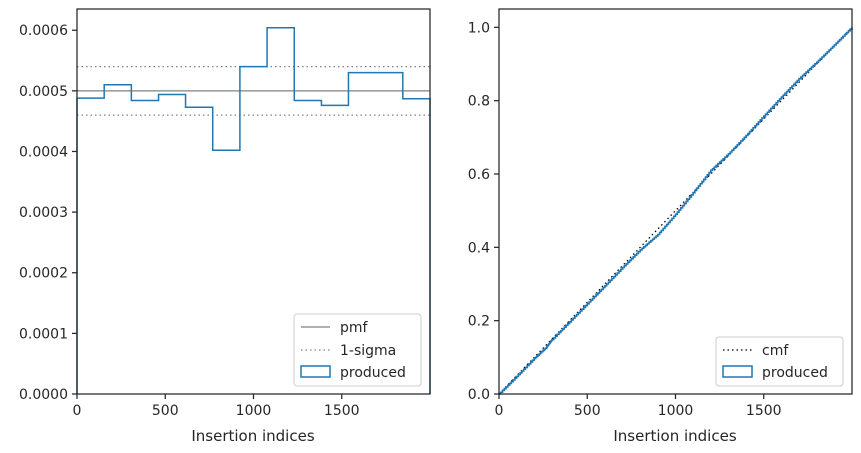 This screenshot has height=453, width=861. Describe the element at coordinates (43, 31) in the screenshot. I see `pmf-y-tick-label: 0.0006` at that location.